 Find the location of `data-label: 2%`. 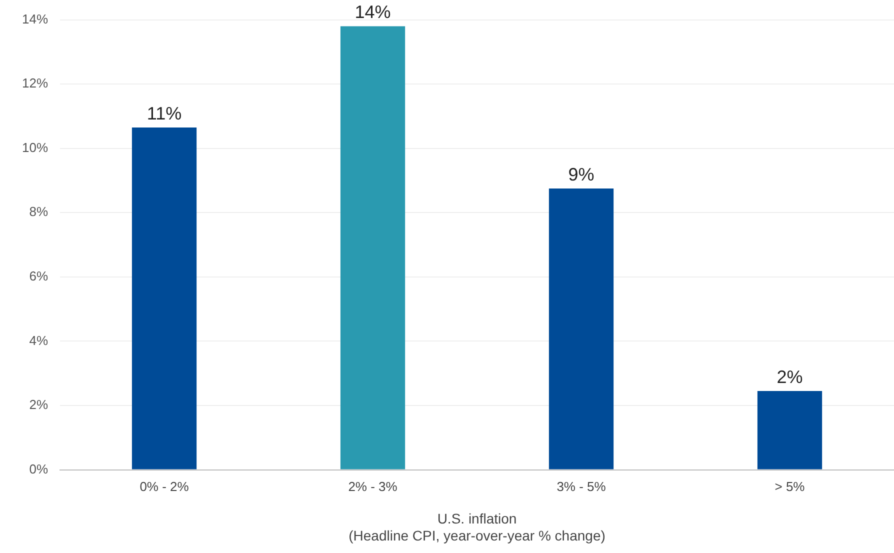

data-label: 2% is located at coordinates (789, 377).